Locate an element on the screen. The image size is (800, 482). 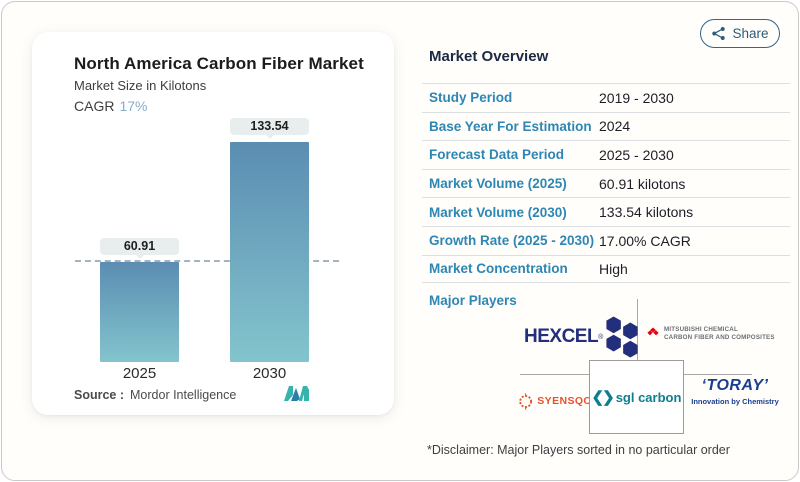
table-row: Market Volume (2025) 60.91 kilotons is located at coordinates (606, 183).